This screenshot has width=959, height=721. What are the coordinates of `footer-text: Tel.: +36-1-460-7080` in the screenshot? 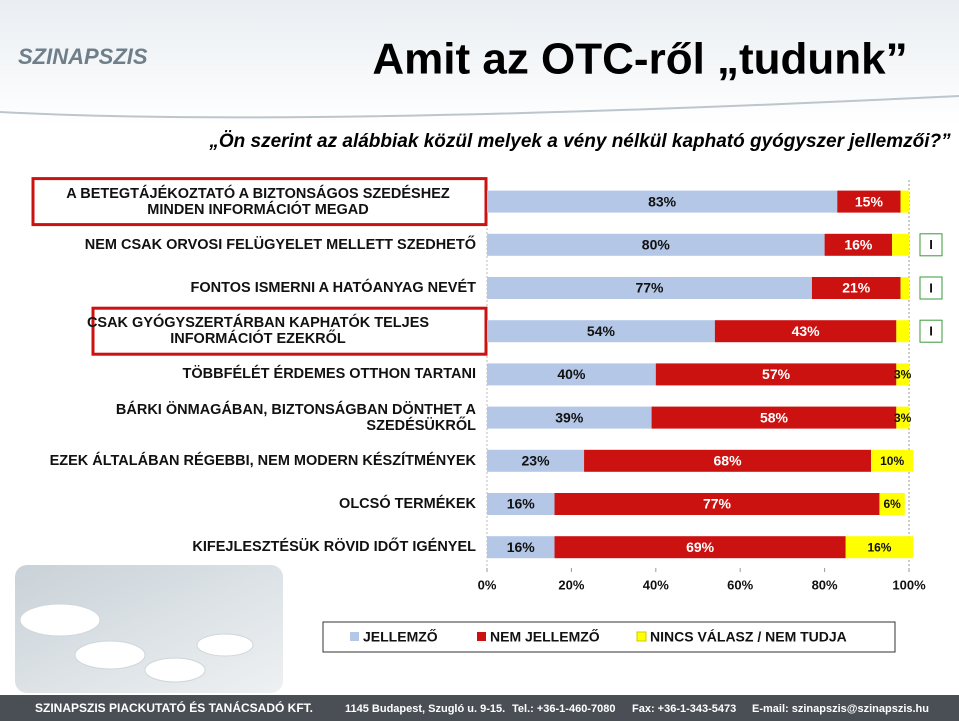 It's located at (563, 709).